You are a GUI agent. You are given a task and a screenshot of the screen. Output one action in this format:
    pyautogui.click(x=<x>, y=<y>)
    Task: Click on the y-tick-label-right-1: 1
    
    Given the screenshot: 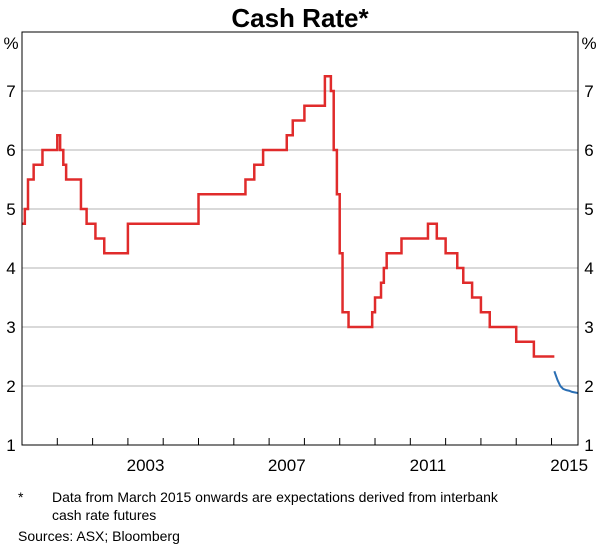 What is the action you would take?
    pyautogui.click(x=588, y=445)
    